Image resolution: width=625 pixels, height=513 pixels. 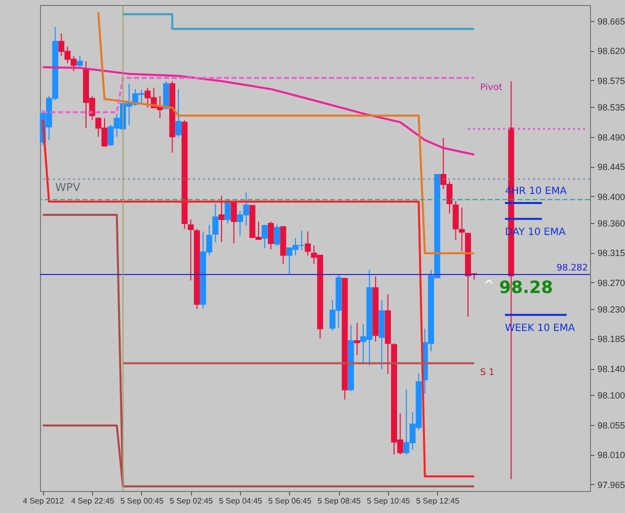 What do you see at coordinates (290, 501) in the screenshot?
I see `x-tick-label: 5 Sep 06:45` at bounding box center [290, 501].